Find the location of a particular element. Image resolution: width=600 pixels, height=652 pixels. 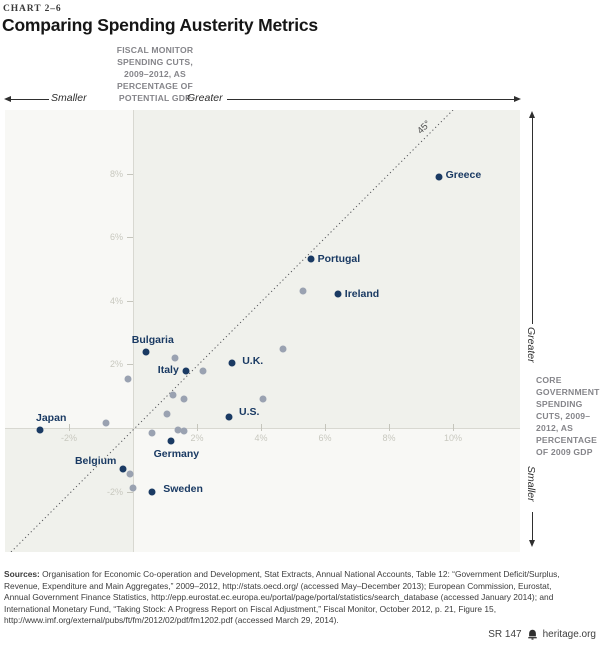

point-label: Italy is located at coordinates (168, 370).